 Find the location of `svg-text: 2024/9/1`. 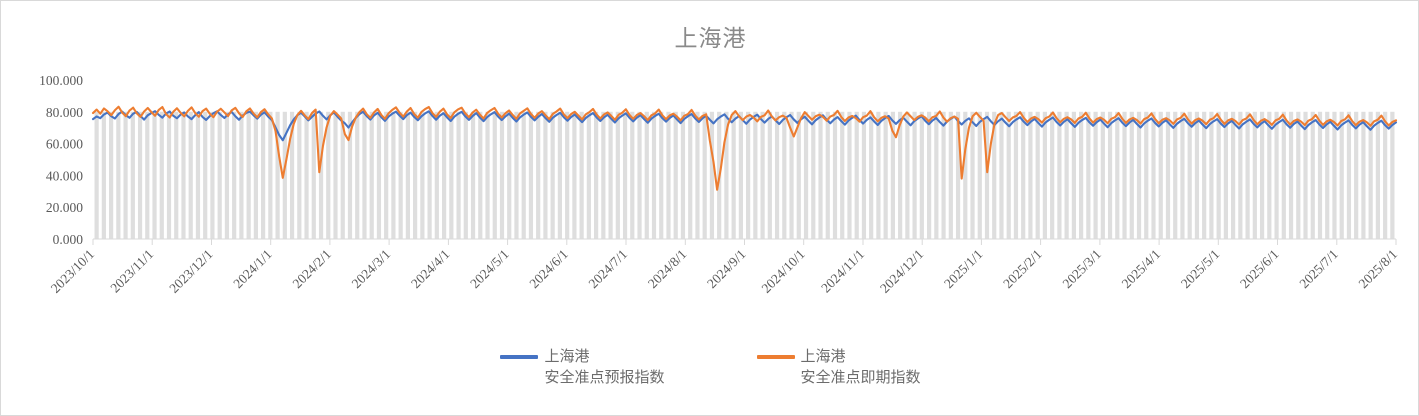

svg-text: 2024/9/1 is located at coordinates (726, 269).